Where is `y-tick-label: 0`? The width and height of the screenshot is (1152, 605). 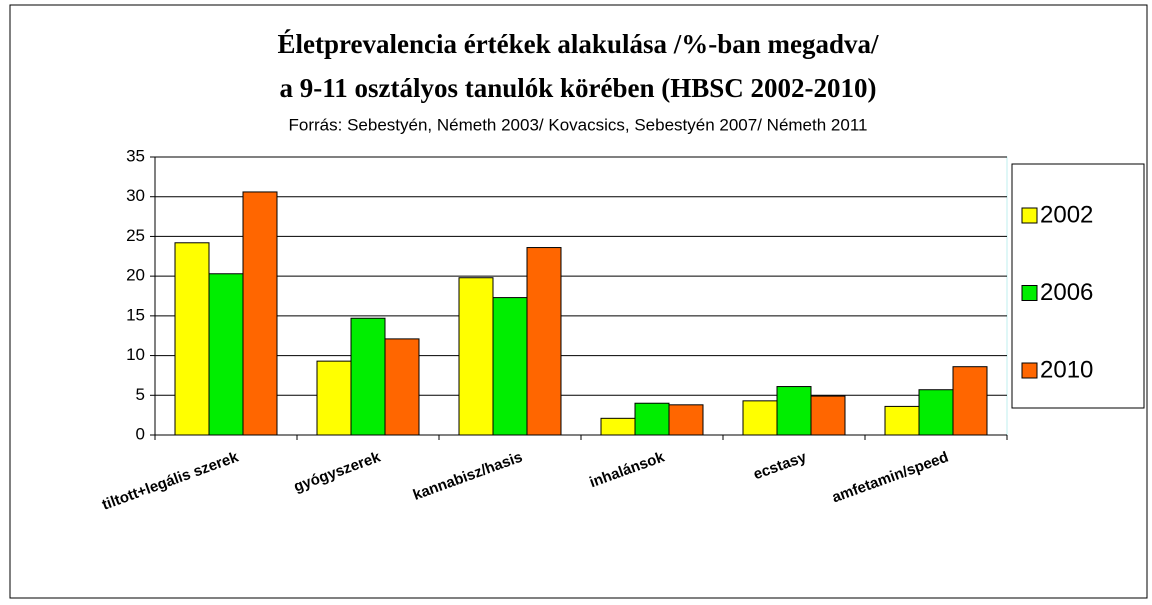 y-tick-label: 0 is located at coordinates (140, 433).